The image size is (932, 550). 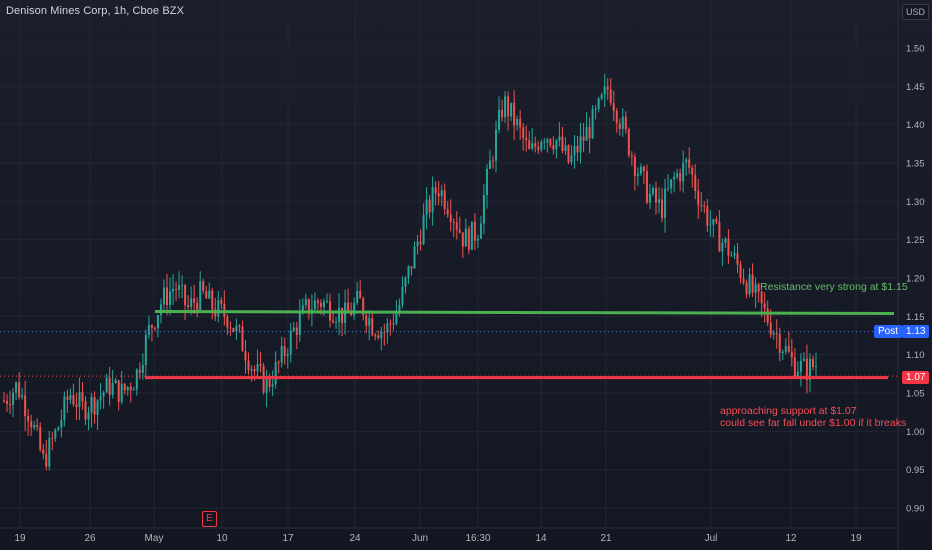 What do you see at coordinates (915, 125) in the screenshot?
I see `y-tick-label: 1.40` at bounding box center [915, 125].